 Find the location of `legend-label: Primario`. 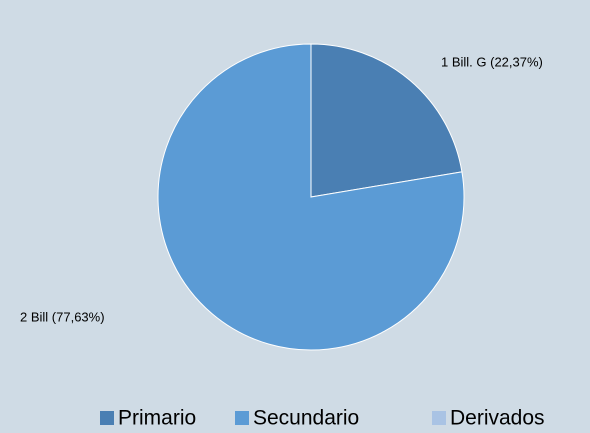

legend-label: Primario is located at coordinates (157, 418).